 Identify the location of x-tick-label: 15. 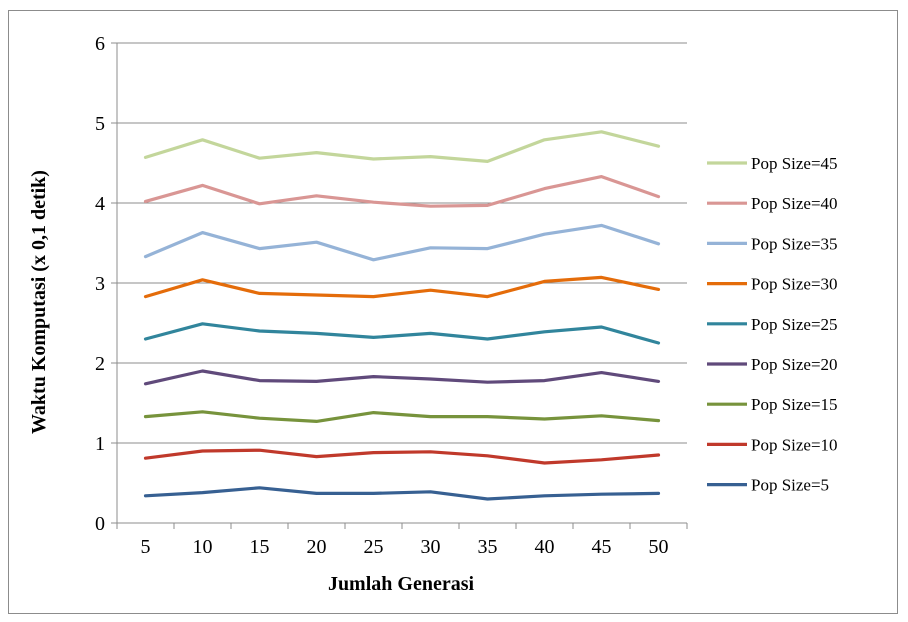
(260, 547).